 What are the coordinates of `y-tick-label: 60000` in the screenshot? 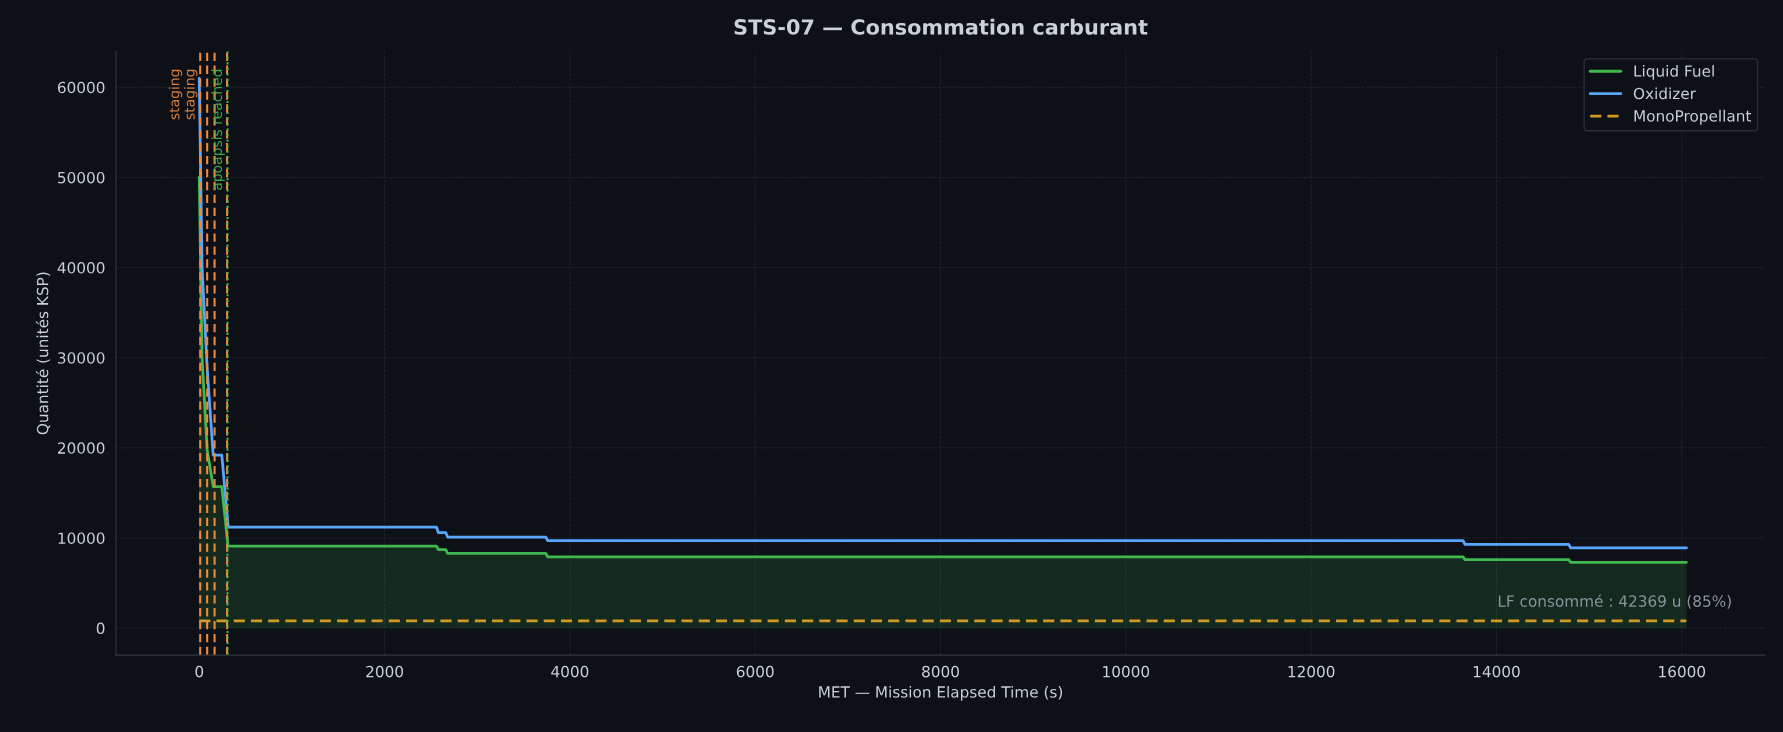 It's located at (81, 87).